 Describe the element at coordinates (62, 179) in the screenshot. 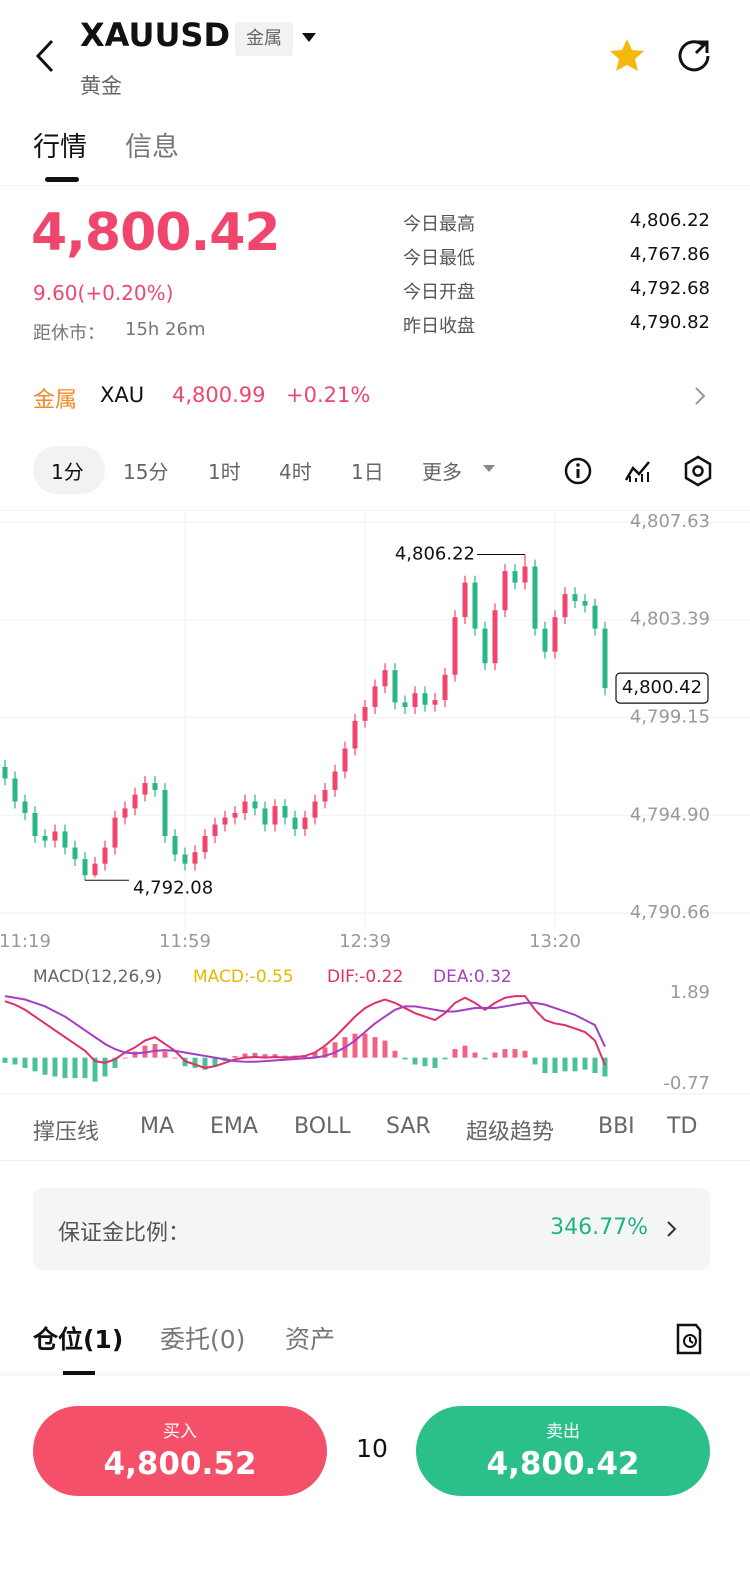

I see `tab-indicator` at that location.